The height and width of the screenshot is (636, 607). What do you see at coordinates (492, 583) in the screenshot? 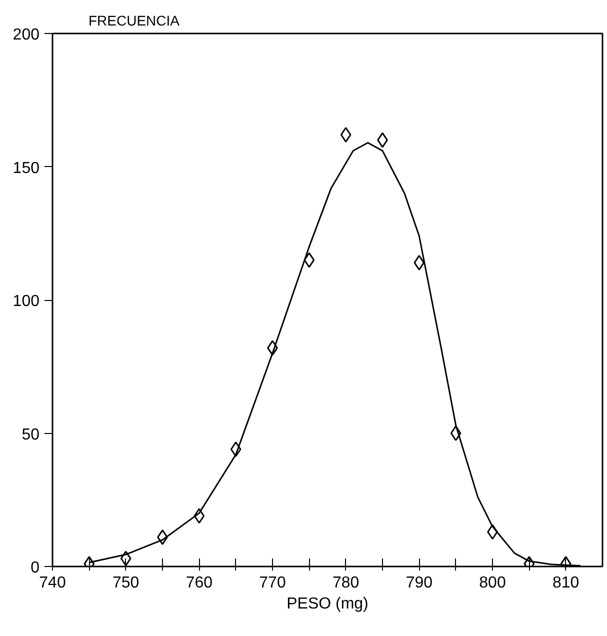
I see `x-tick-label: 800` at bounding box center [492, 583].